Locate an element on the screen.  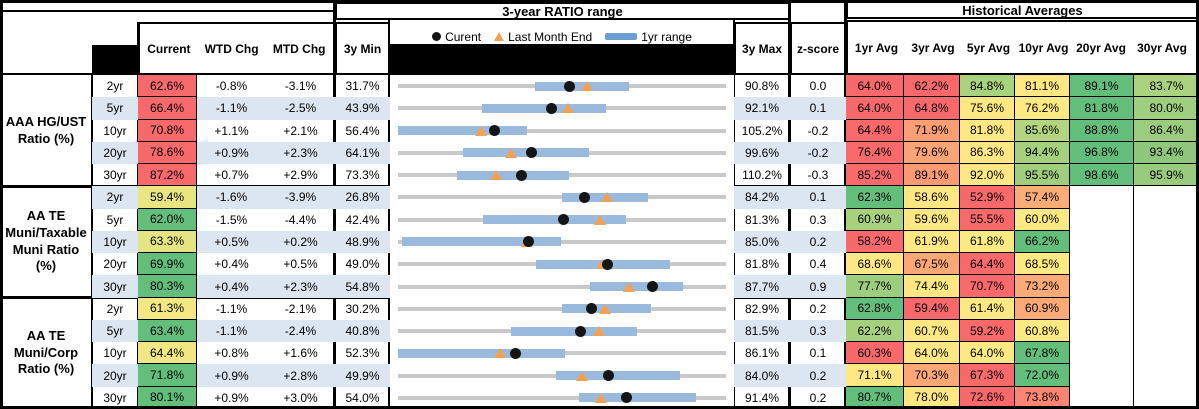
3y-max-cell: 105.2% is located at coordinates (762, 130).